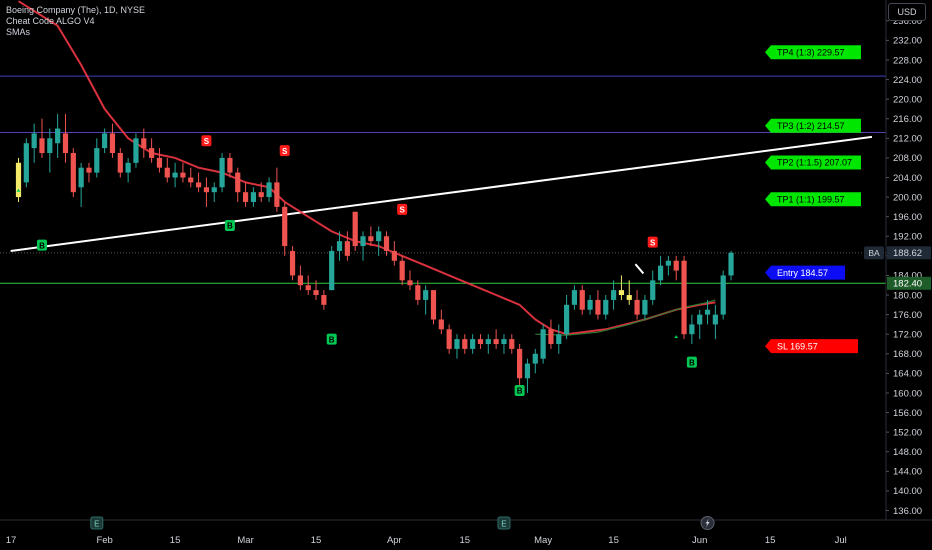 The width and height of the screenshot is (932, 550). What do you see at coordinates (907, 139) in the screenshot?
I see `price-axis-tick-label: 212.00` at bounding box center [907, 139].